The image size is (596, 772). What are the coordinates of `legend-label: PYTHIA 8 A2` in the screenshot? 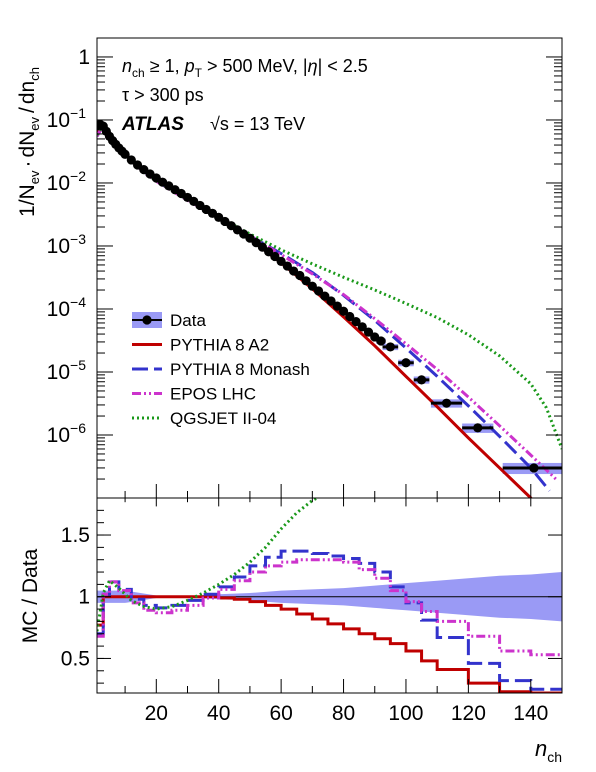 It's located at (219, 345).